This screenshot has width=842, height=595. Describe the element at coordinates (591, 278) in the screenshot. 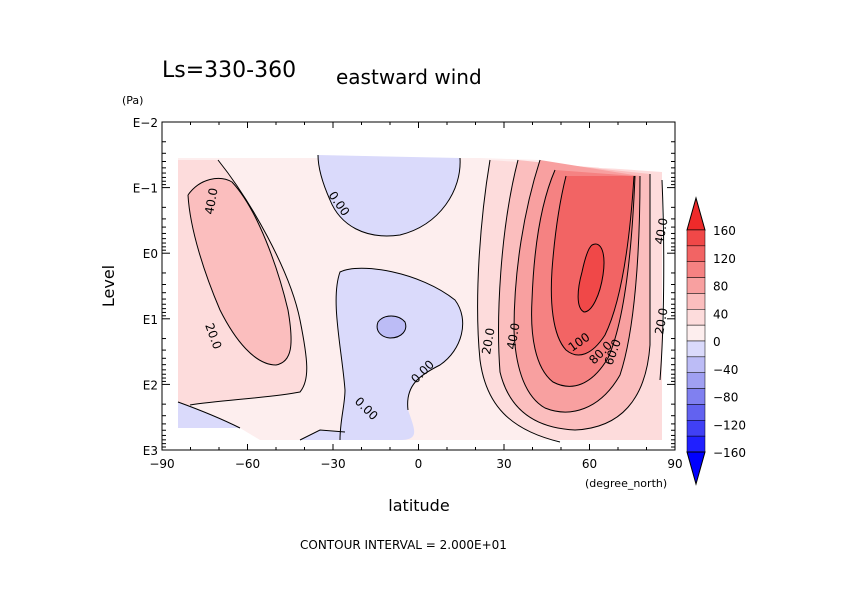

I see `contour-line-120-north` at that location.